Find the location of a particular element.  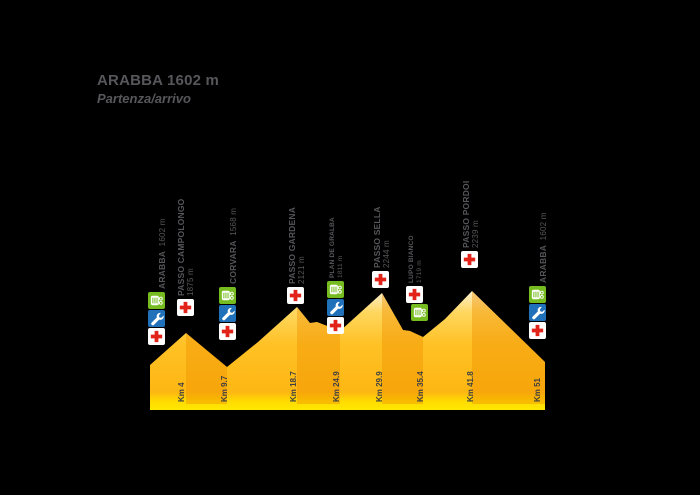

waypoint-label-arabba-start: ARABBA 1602 m is located at coordinates (162, 253).